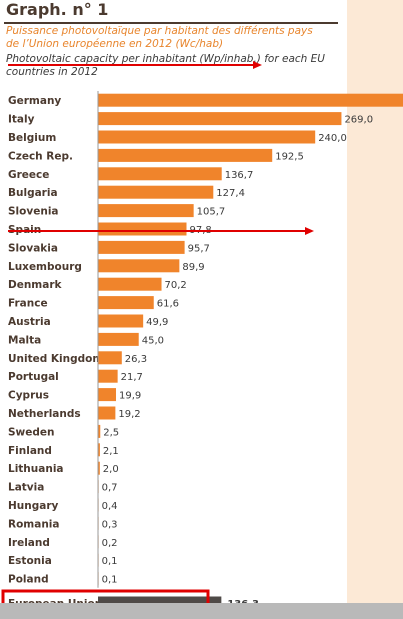  I want to click on value-label: 26,3, so click(136, 359).